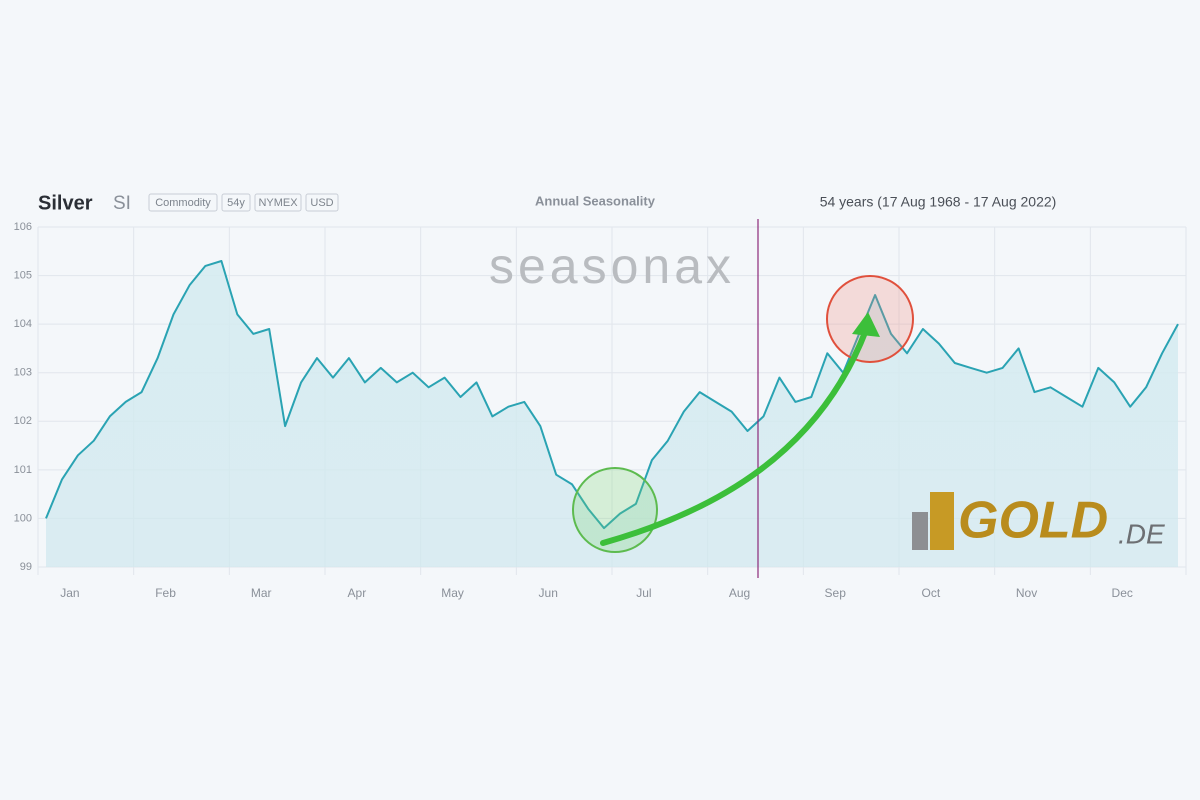 The image size is (1200, 800). What do you see at coordinates (548, 593) in the screenshot?
I see `x-tick-label: Jun` at bounding box center [548, 593].